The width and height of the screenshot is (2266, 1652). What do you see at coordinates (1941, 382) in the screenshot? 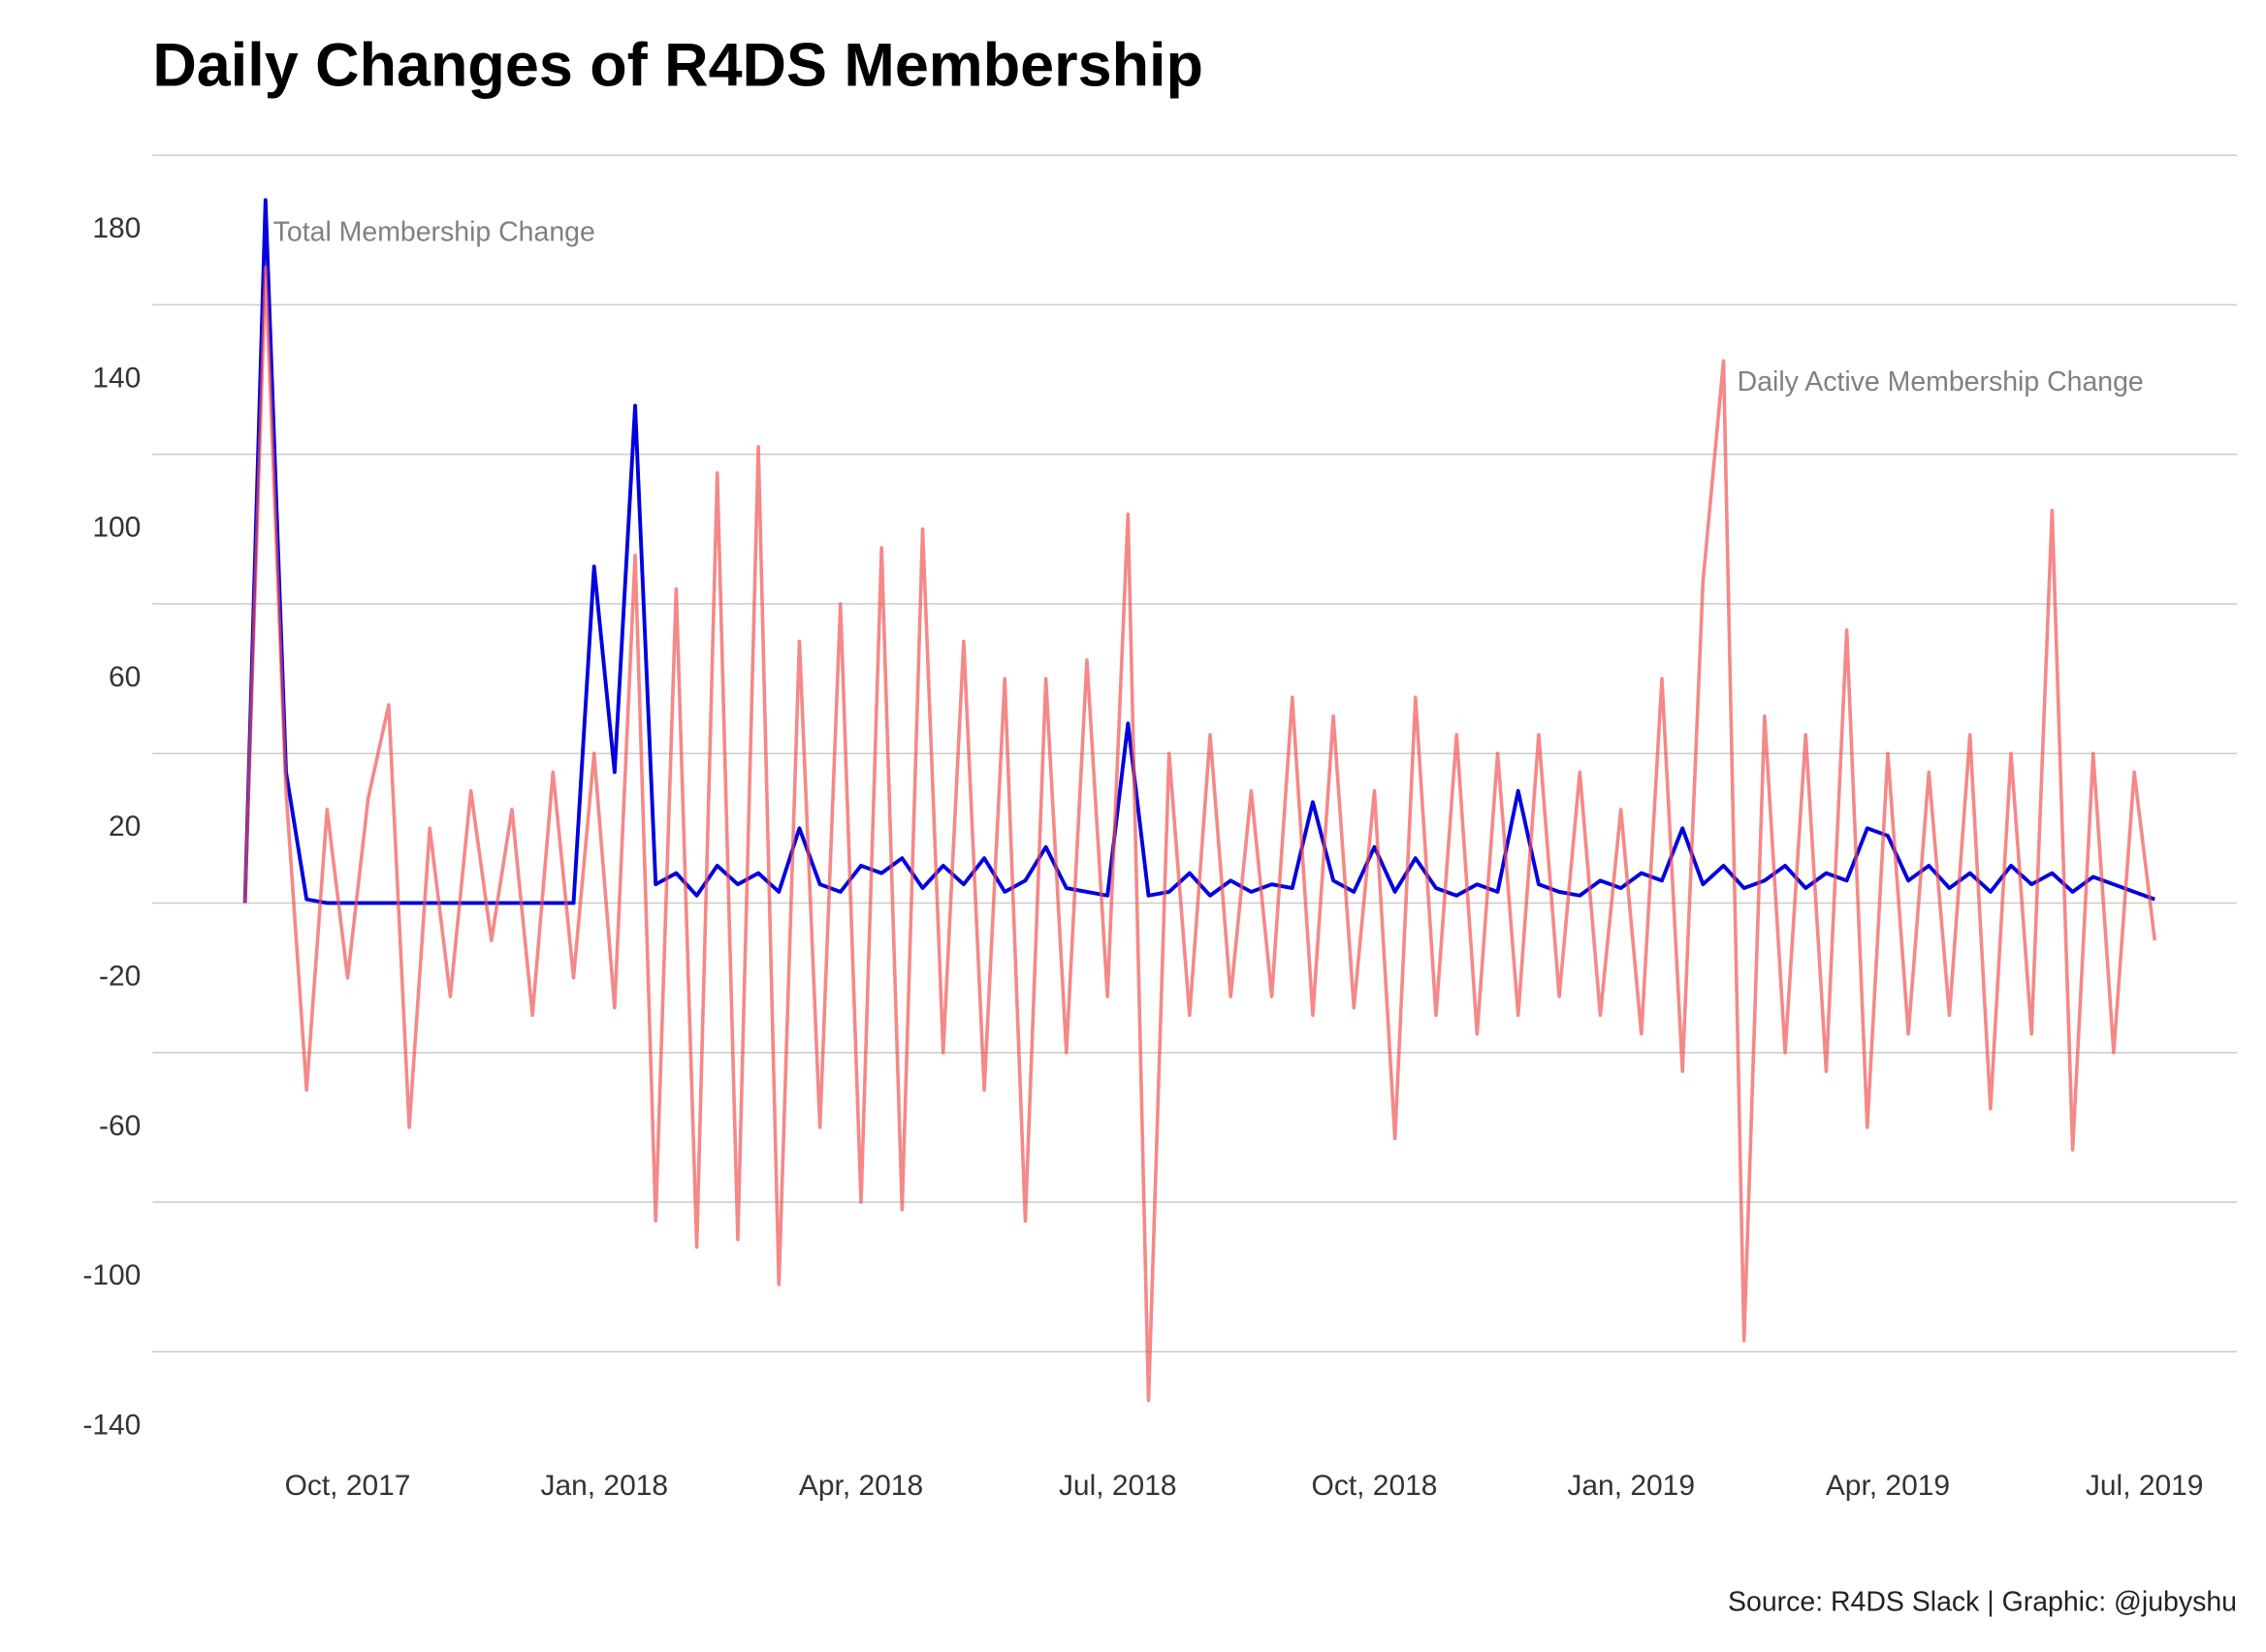
I see `series-label: Daily Active Membership Change` at bounding box center [1941, 382].